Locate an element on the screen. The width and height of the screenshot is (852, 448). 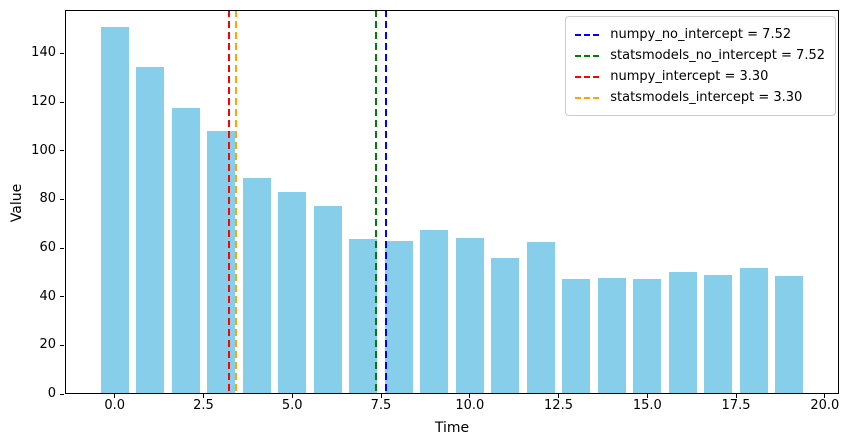
legend-label: statsmodels_no_intercept = 7.52 is located at coordinates (717, 55).